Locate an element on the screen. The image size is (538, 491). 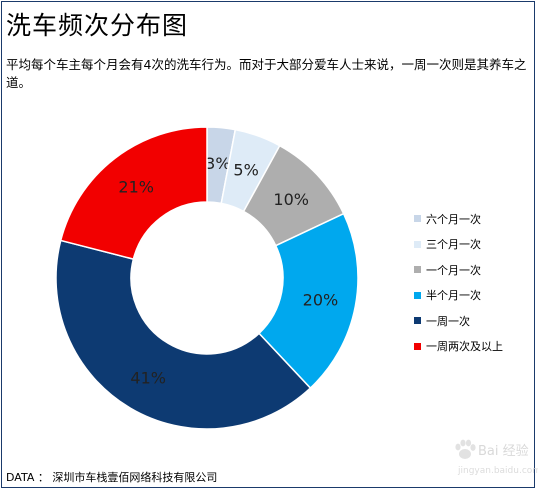
slice-data-label: 3% is located at coordinates (217, 163).